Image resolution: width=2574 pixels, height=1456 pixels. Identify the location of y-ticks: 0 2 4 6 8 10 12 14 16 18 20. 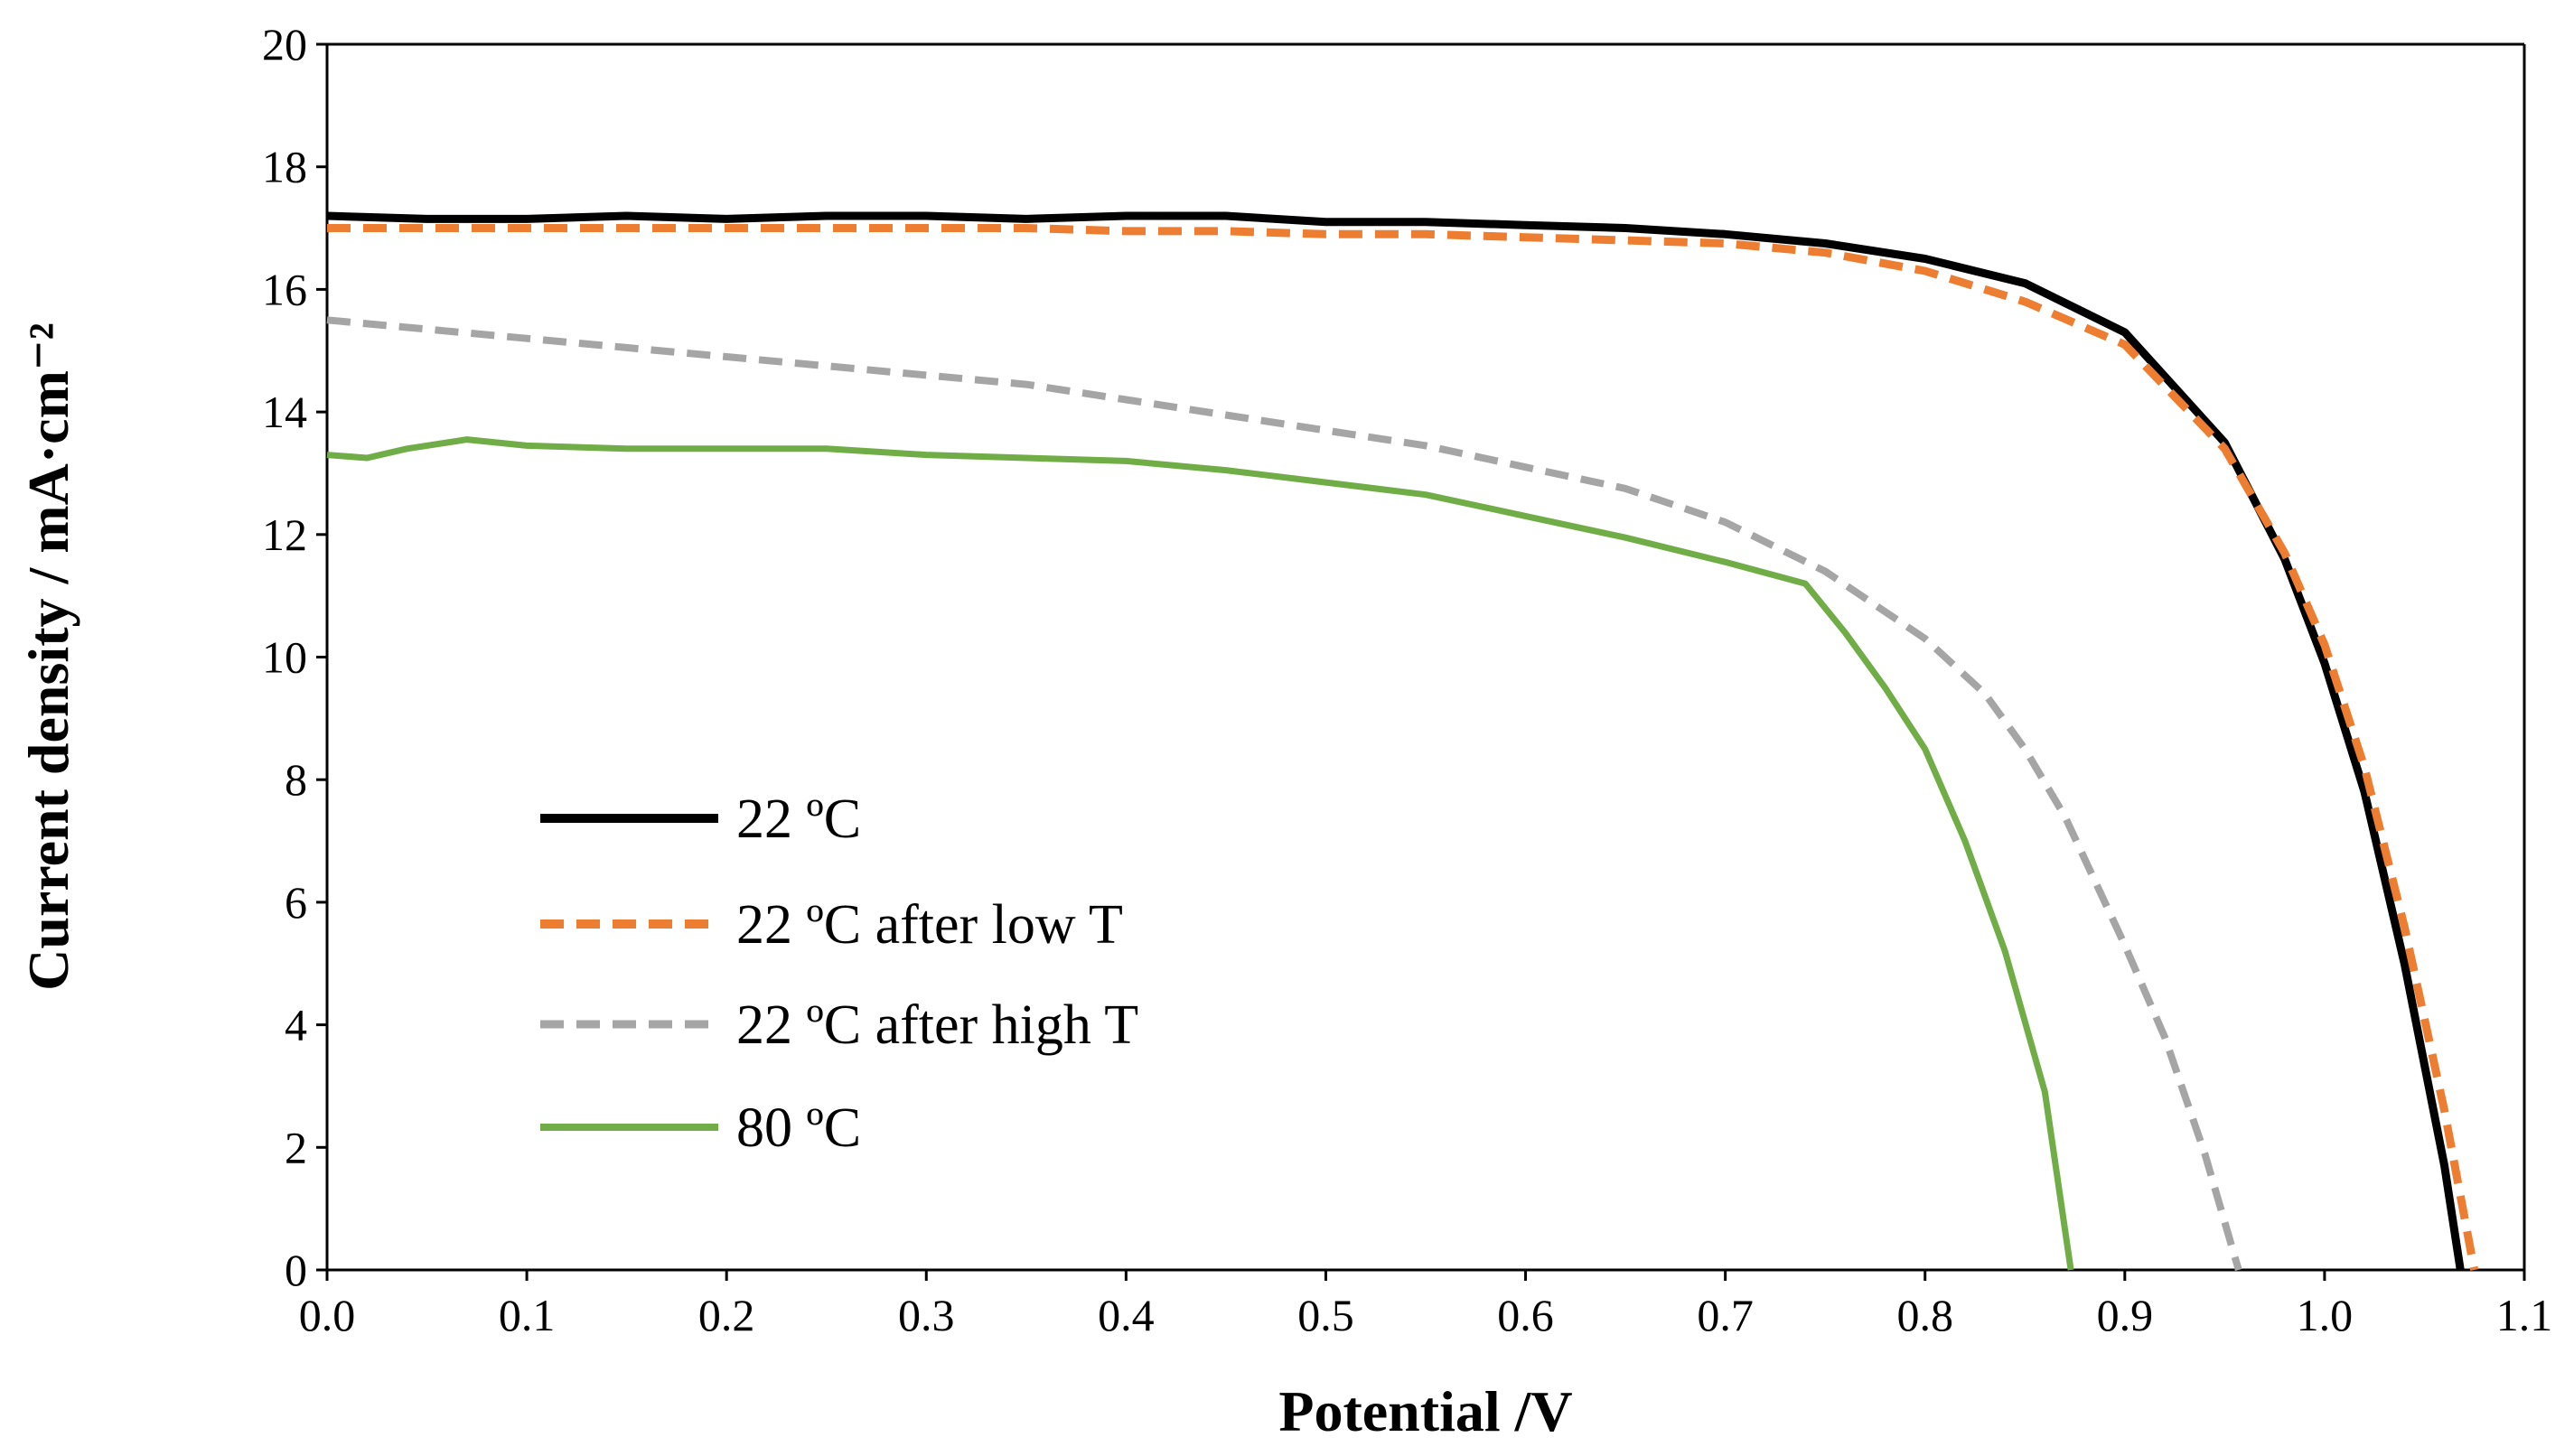
(294, 657).